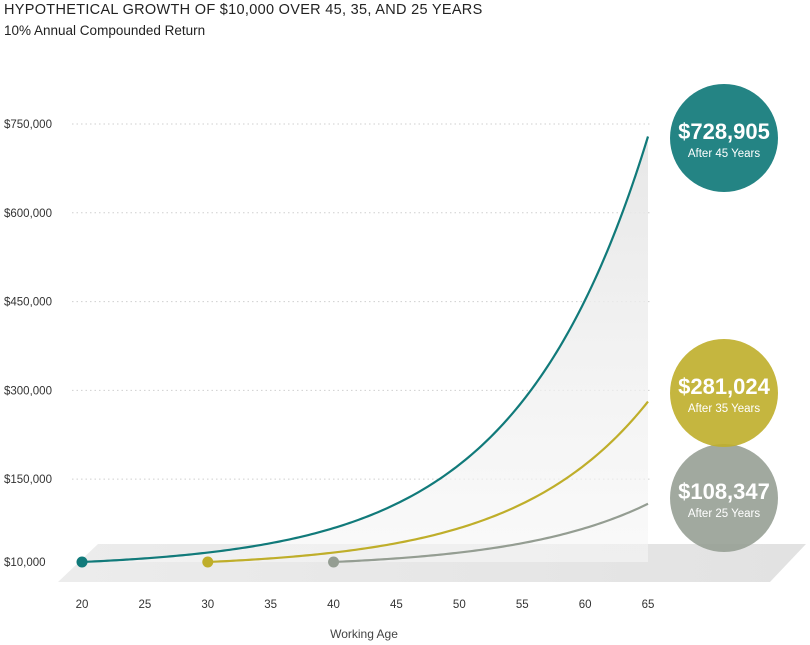 The height and width of the screenshot is (645, 810). What do you see at coordinates (724, 131) in the screenshot?
I see `bubble-value-label: $728,905` at bounding box center [724, 131].